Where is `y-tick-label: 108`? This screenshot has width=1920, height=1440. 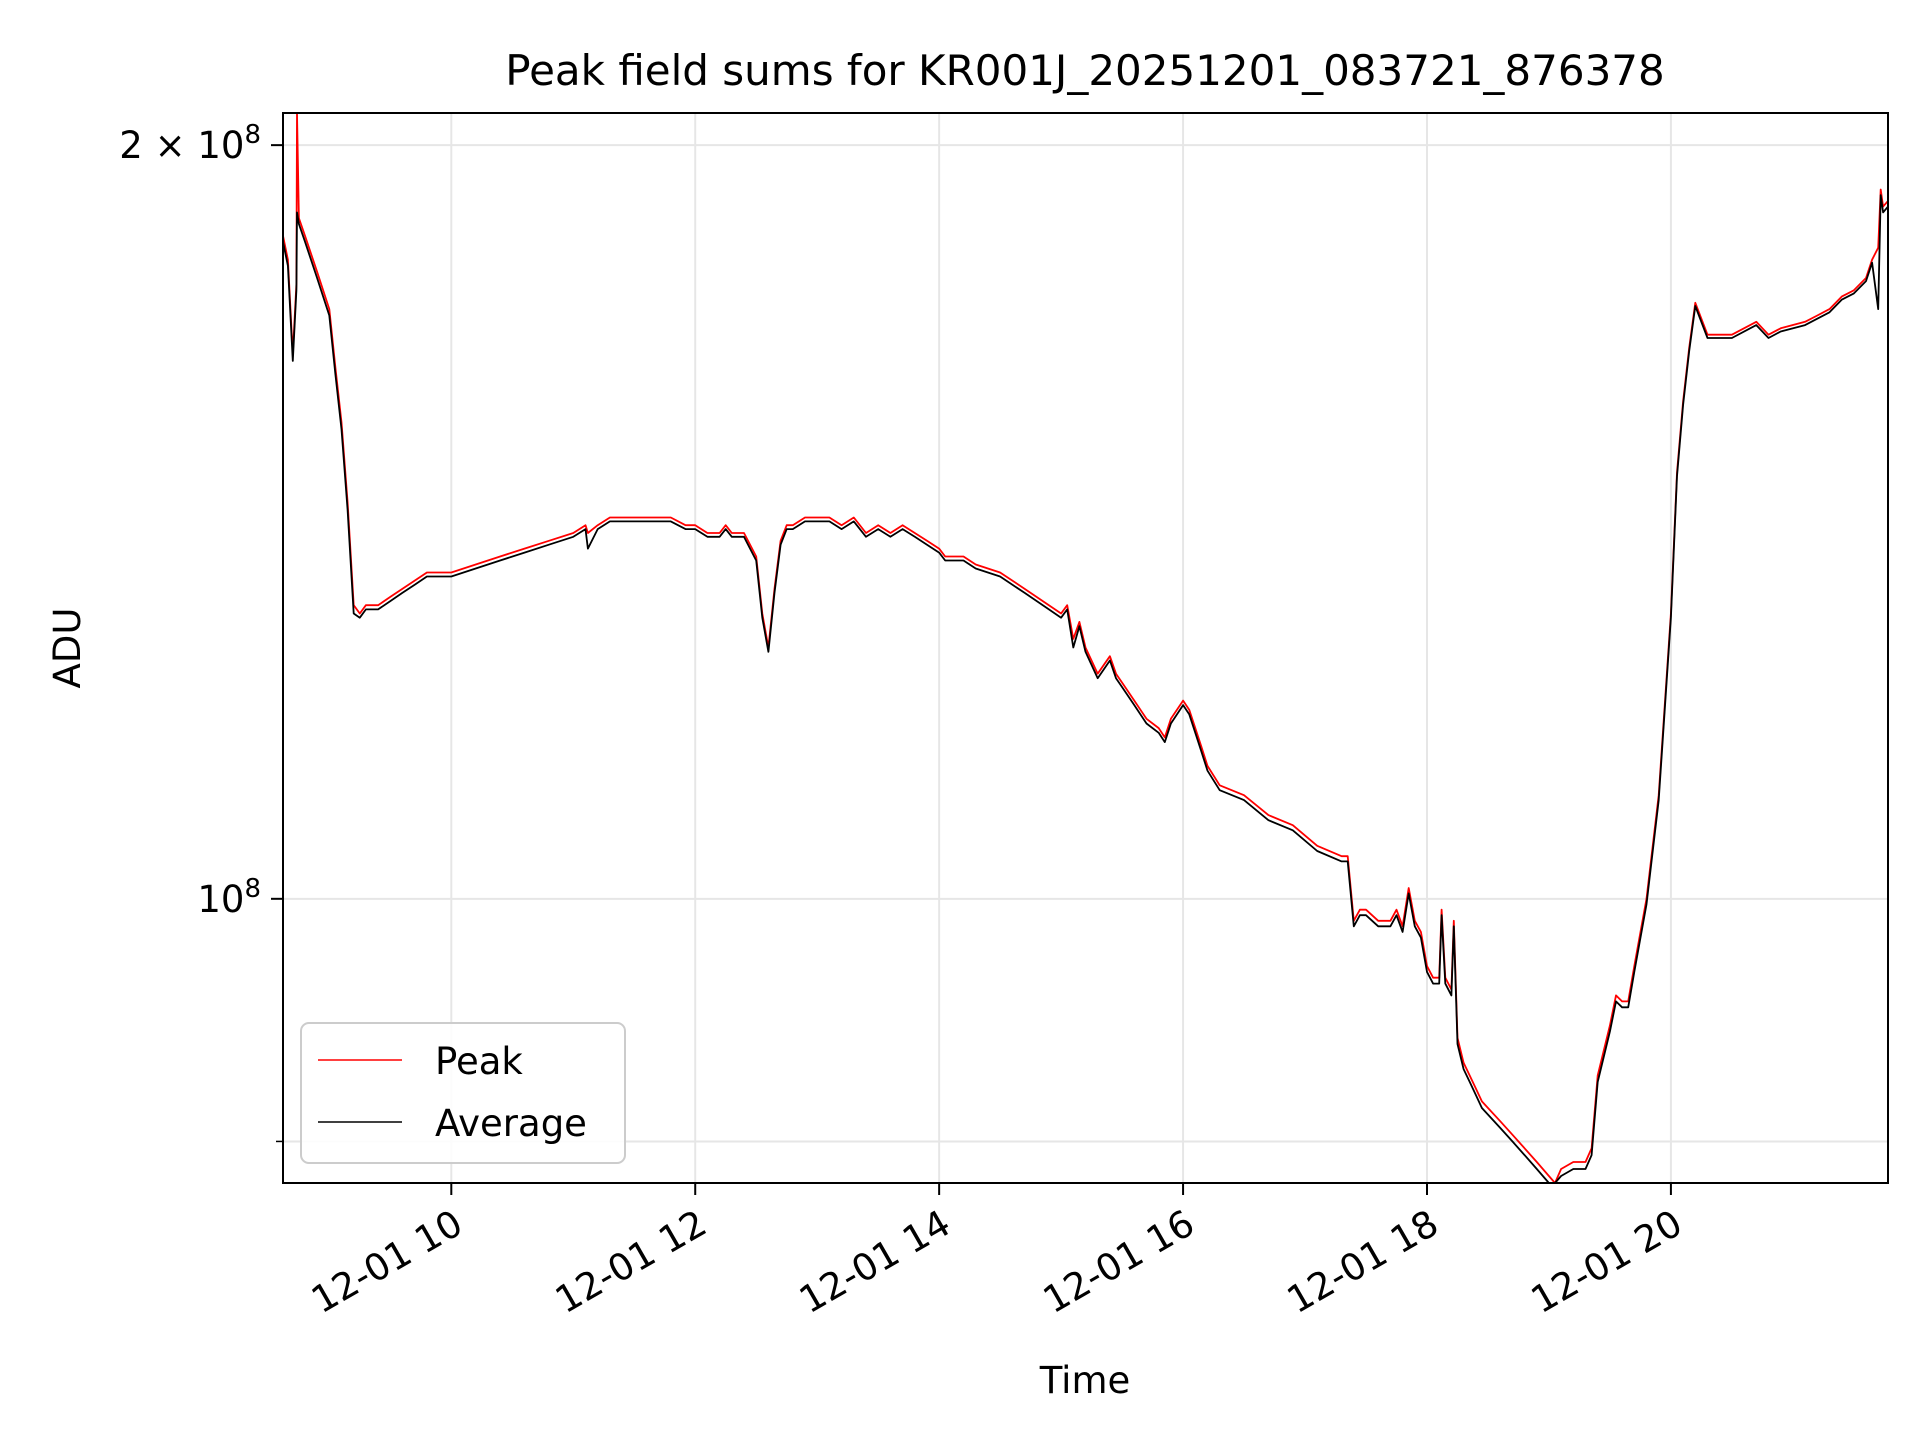 y-tick-label: 108 is located at coordinates (229, 897).